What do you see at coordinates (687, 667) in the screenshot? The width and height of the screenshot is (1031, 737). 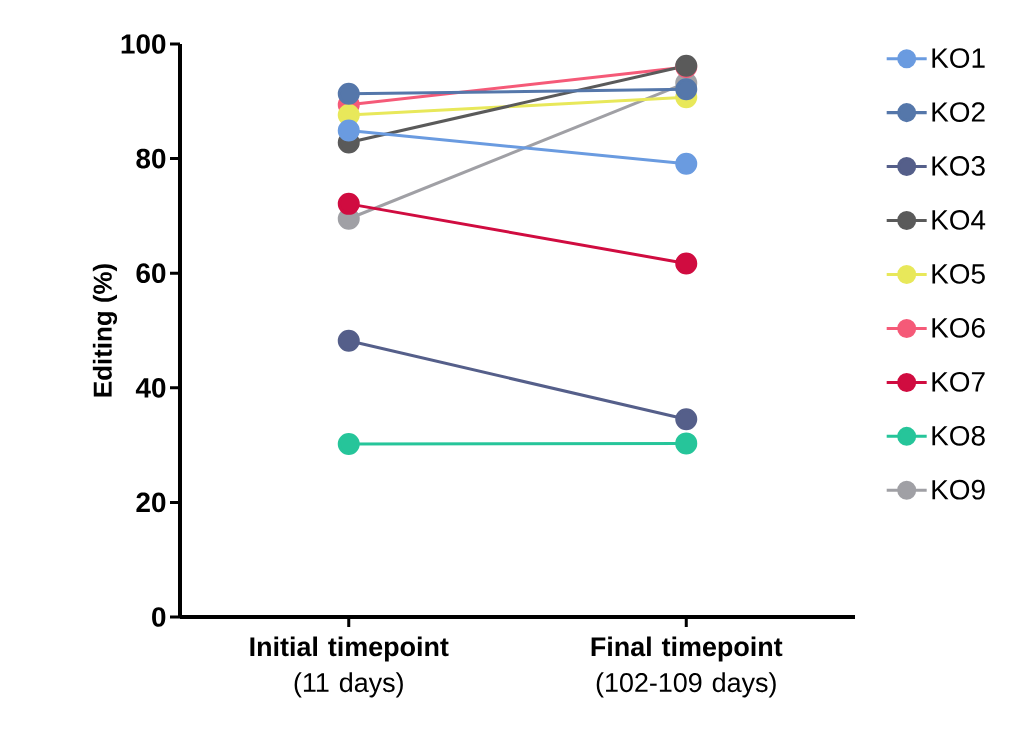 I see `x-tick-label: Final timepoint (102-109 days)` at bounding box center [687, 667].